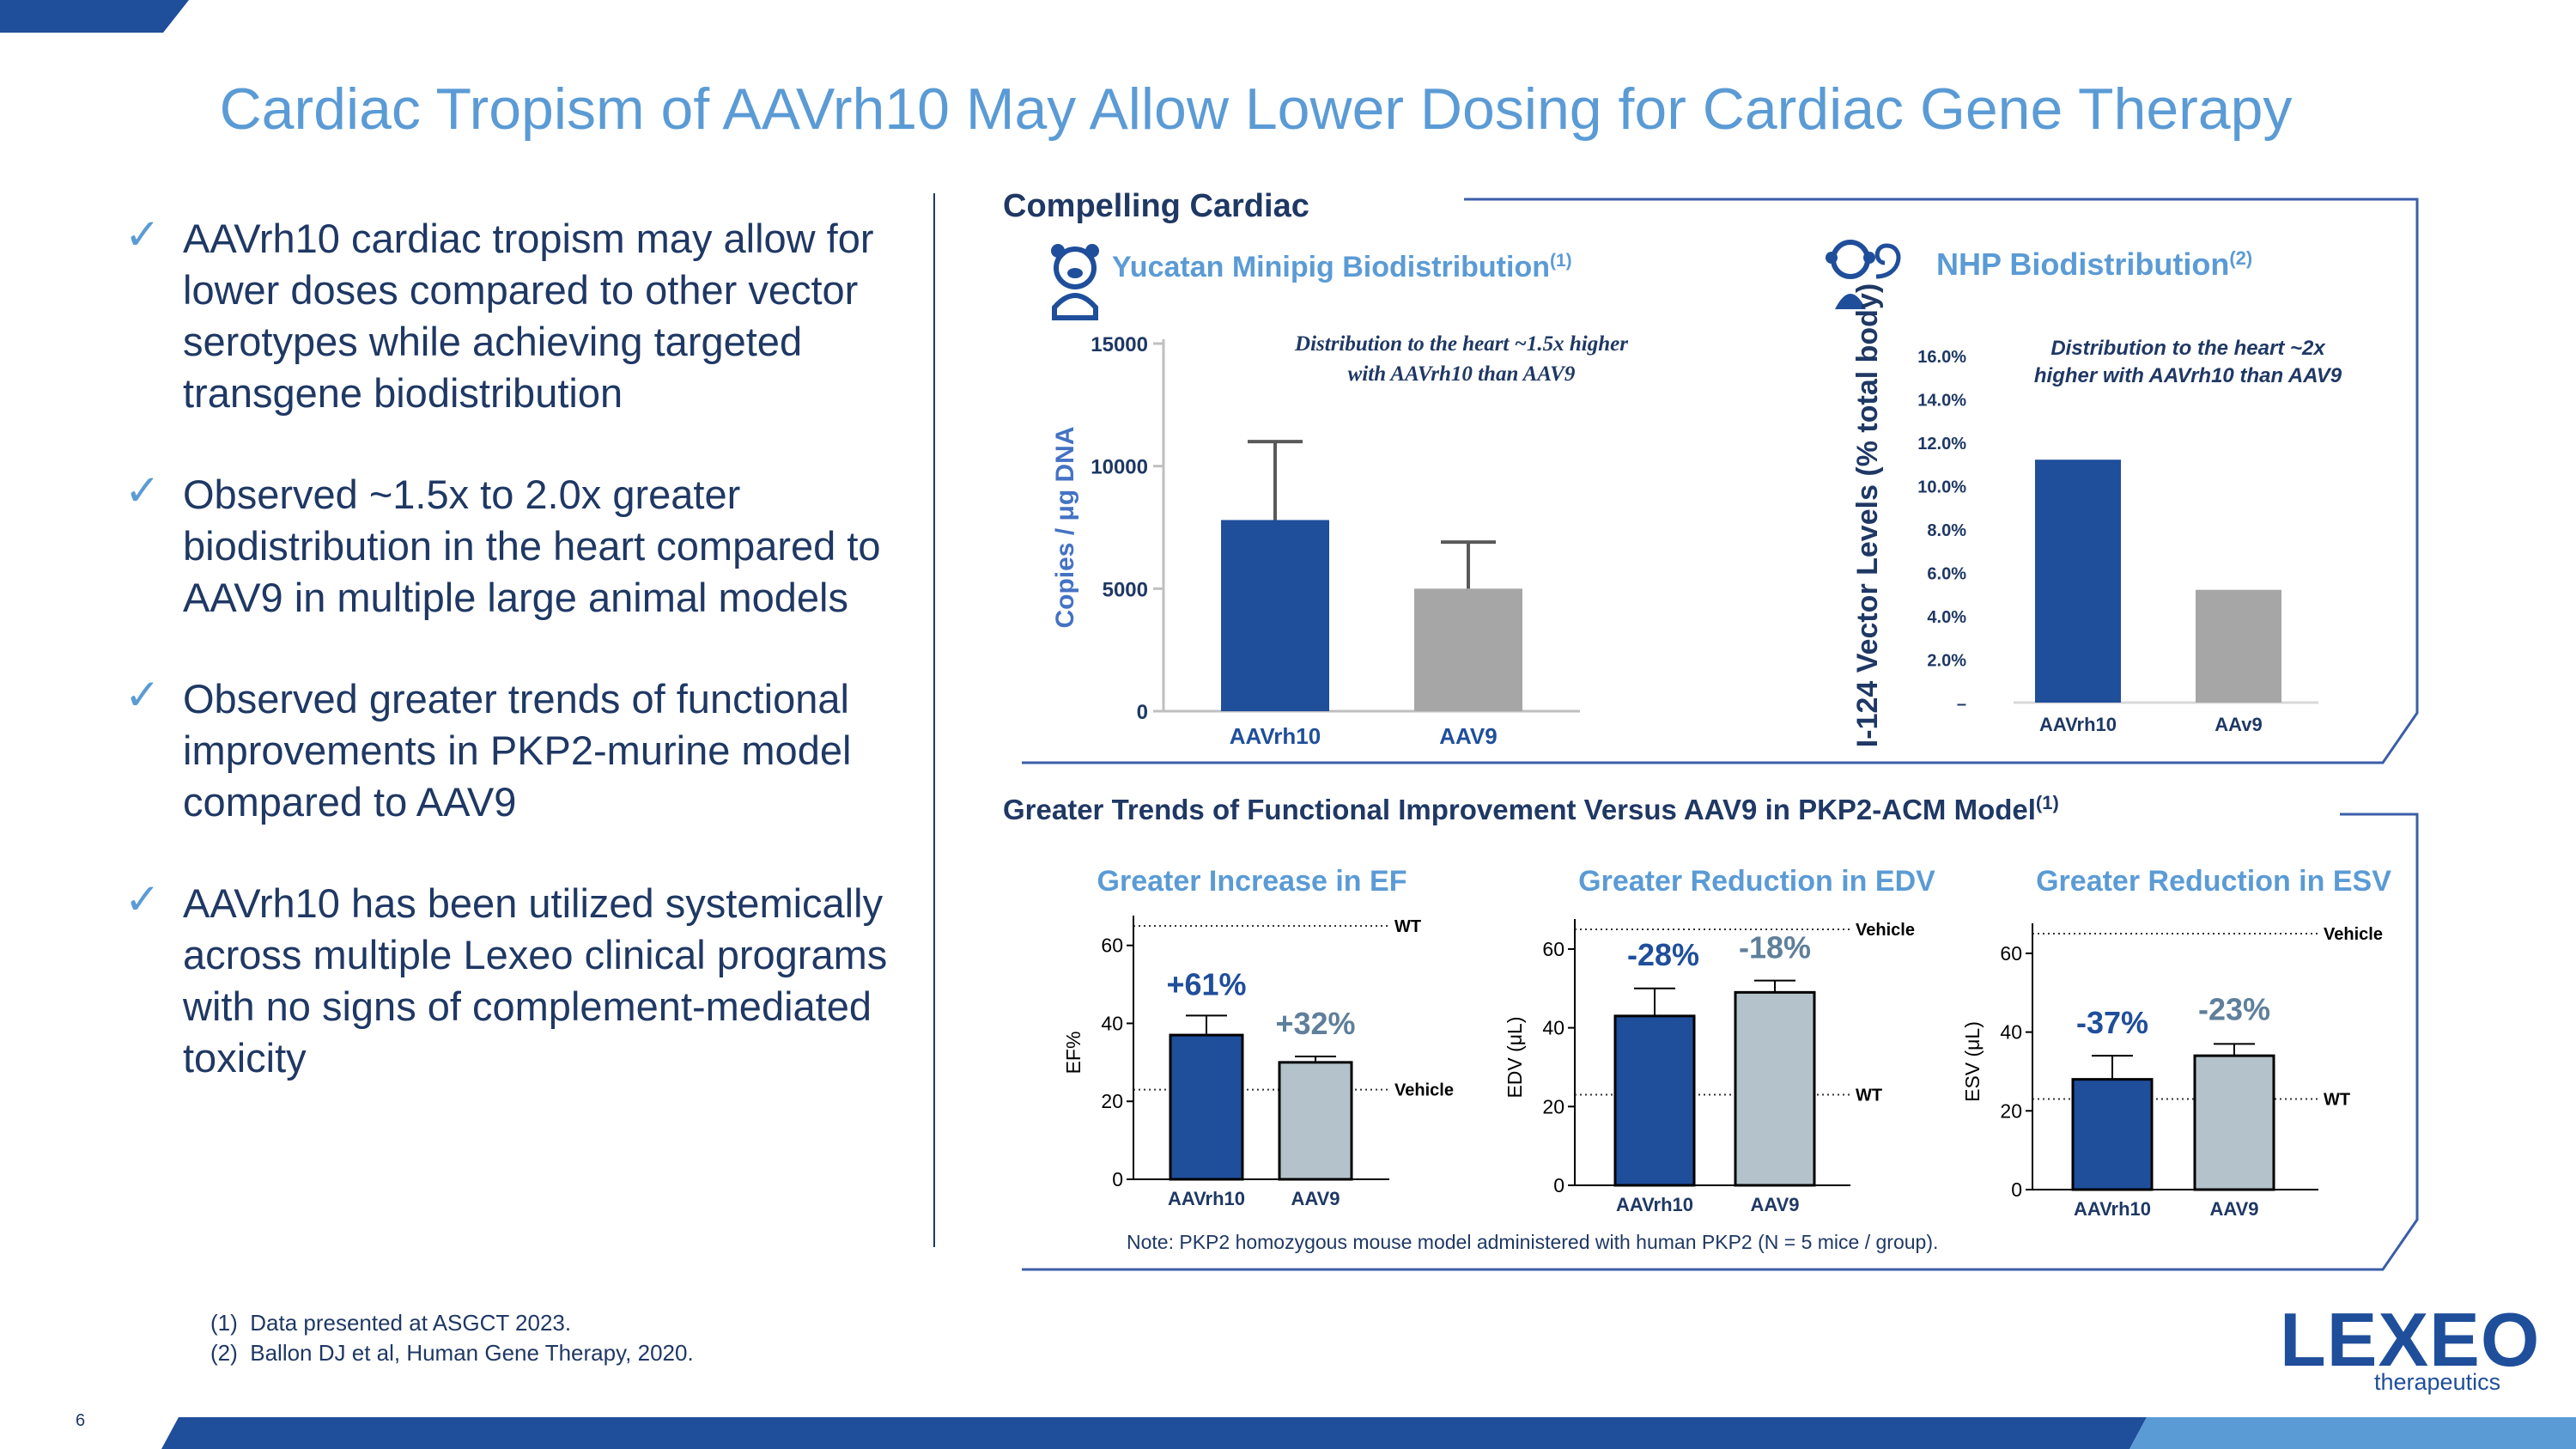 The width and height of the screenshot is (2576, 1449). I want to click on ef-y-tick-label: 0, so click(1118, 1179).